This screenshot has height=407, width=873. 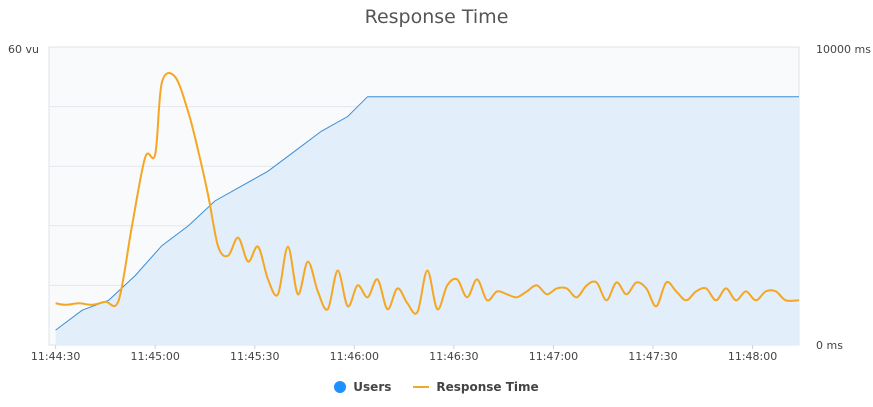 I want to click on y-left-top-label: 60 vu, so click(x=23, y=49).